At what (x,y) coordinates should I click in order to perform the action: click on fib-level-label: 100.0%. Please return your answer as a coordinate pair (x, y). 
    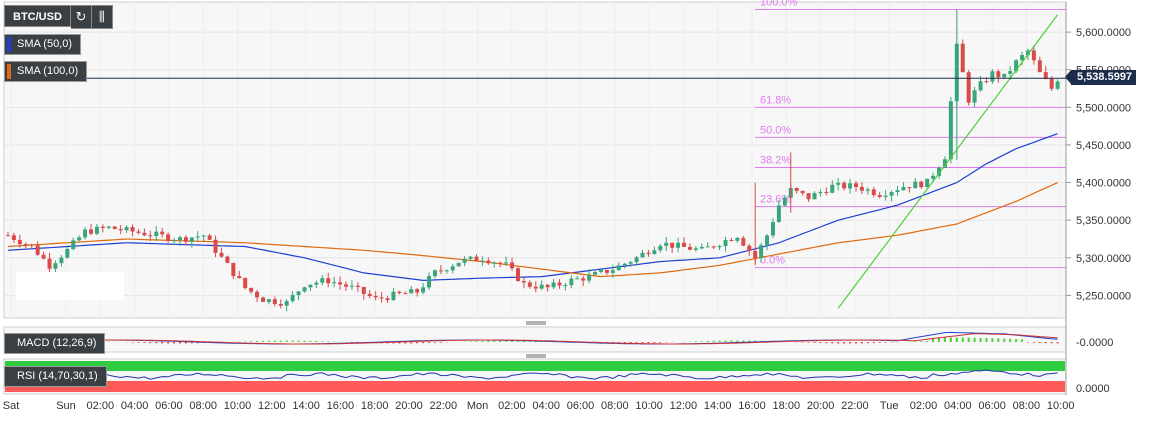
    Looking at the image, I should click on (779, 4).